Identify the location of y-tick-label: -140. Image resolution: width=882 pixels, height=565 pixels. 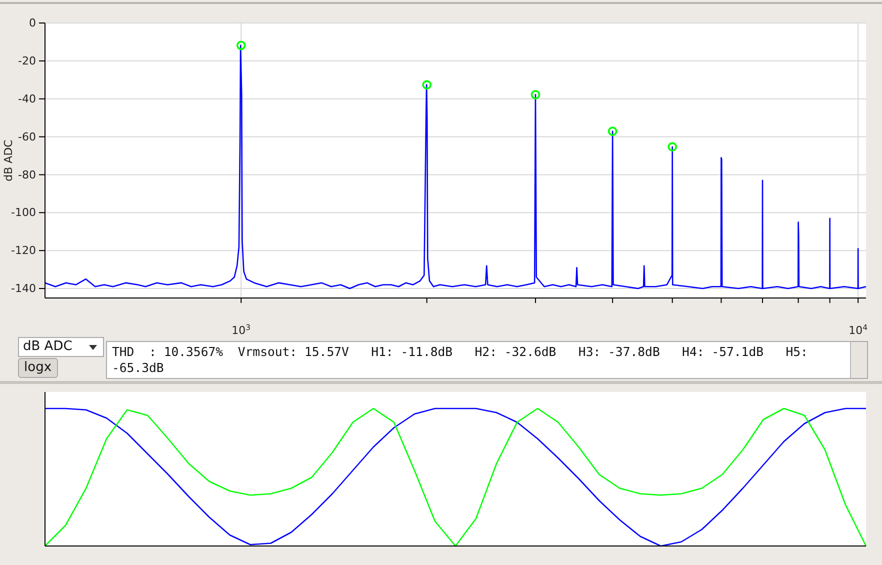
(23, 289).